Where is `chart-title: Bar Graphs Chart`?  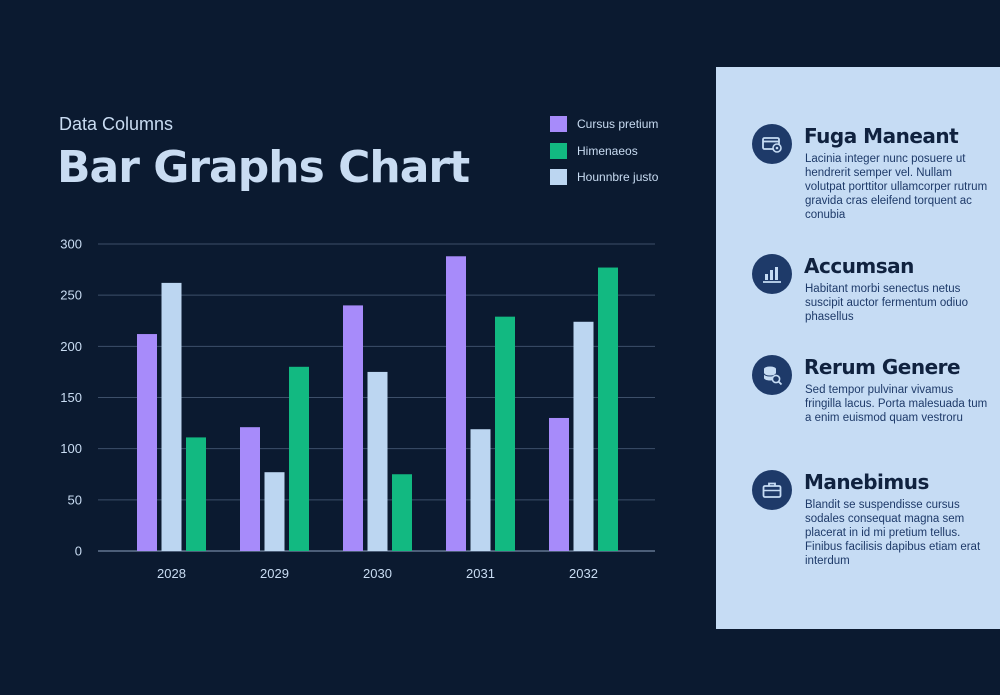
chart-title: Bar Graphs Chart is located at coordinates (263, 167).